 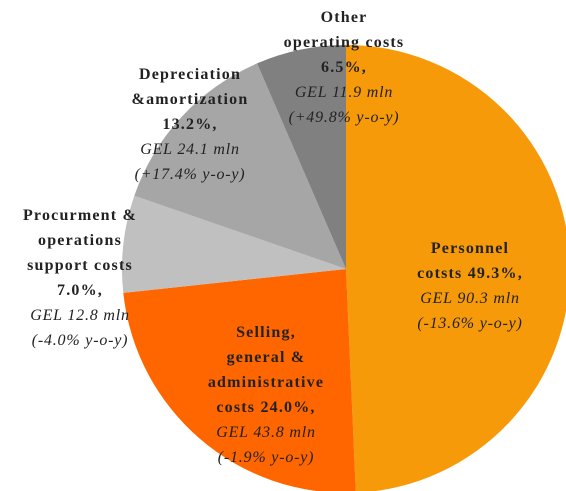 What do you see at coordinates (470, 298) in the screenshot?
I see `amount-label: GEL 90.3 mln` at bounding box center [470, 298].